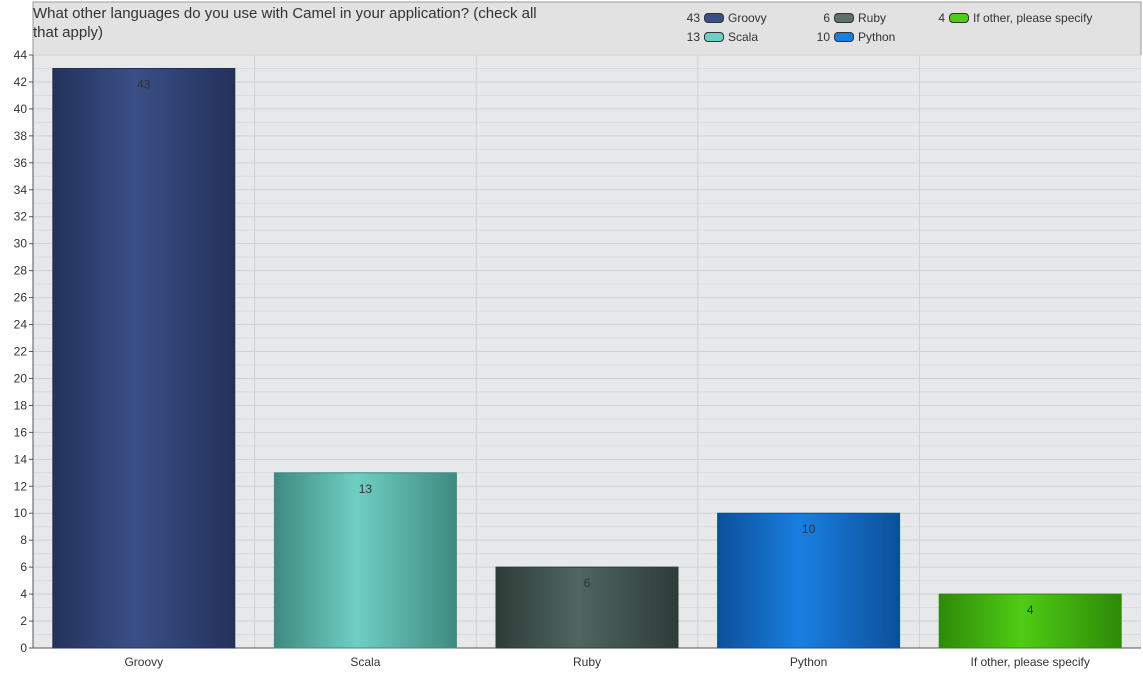 This screenshot has height=676, width=1143. Describe the element at coordinates (21, 55) in the screenshot. I see `y-tick-label: 44` at that location.